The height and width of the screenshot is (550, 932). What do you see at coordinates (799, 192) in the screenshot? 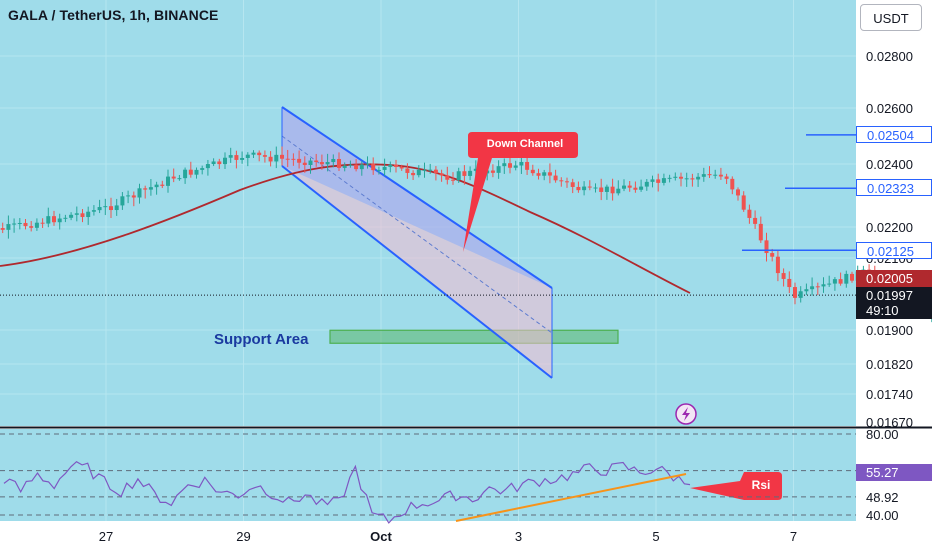
I see `level-lines` at bounding box center [799, 192].